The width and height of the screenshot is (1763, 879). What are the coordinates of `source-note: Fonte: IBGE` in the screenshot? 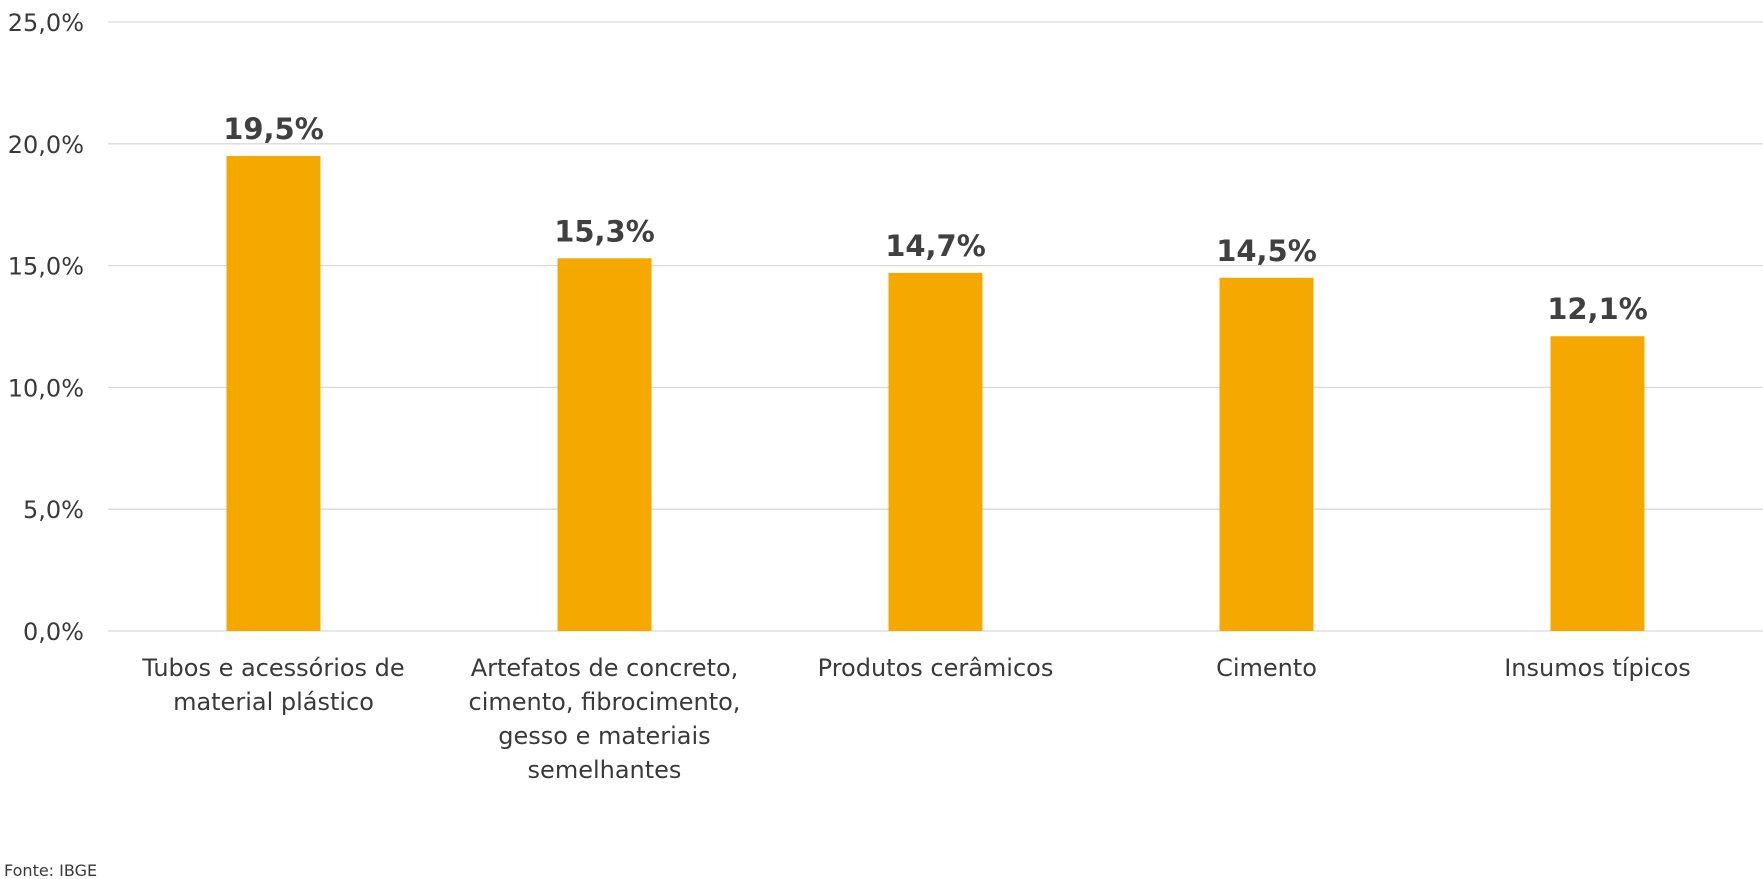 It's located at (50, 870).